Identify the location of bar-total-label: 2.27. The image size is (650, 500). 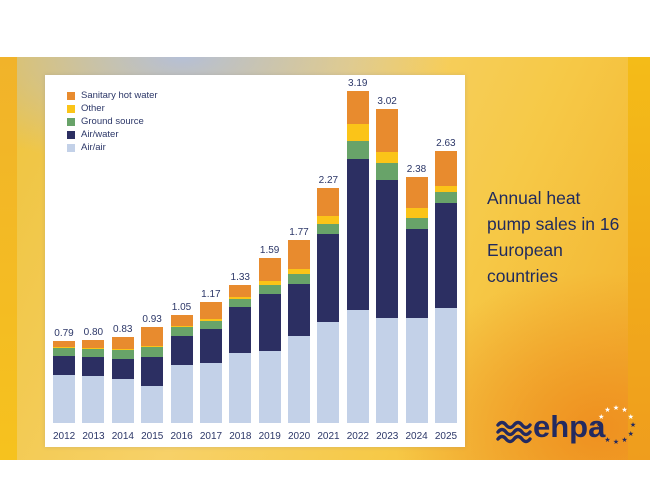
(328, 180).